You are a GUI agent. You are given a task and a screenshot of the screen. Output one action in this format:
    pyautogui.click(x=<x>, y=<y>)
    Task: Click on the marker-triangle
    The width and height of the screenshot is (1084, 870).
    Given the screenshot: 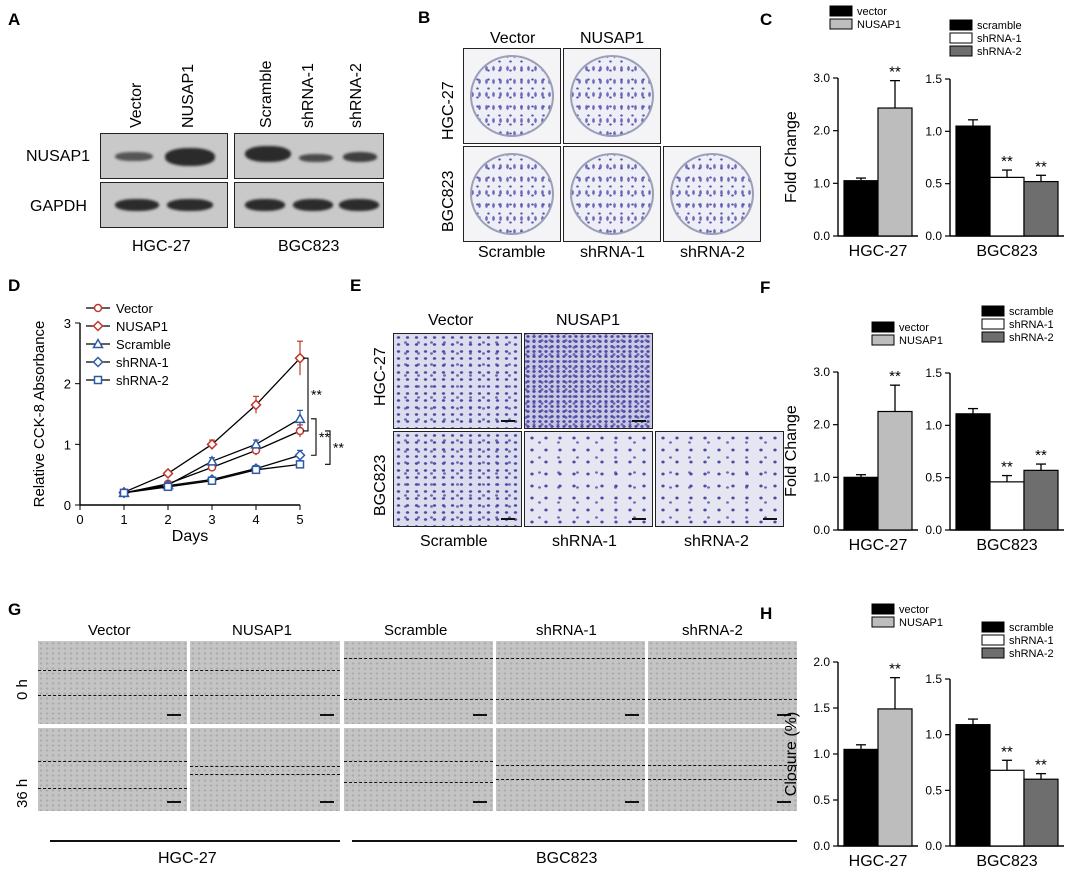 What is the action you would take?
    pyautogui.click(x=212, y=460)
    